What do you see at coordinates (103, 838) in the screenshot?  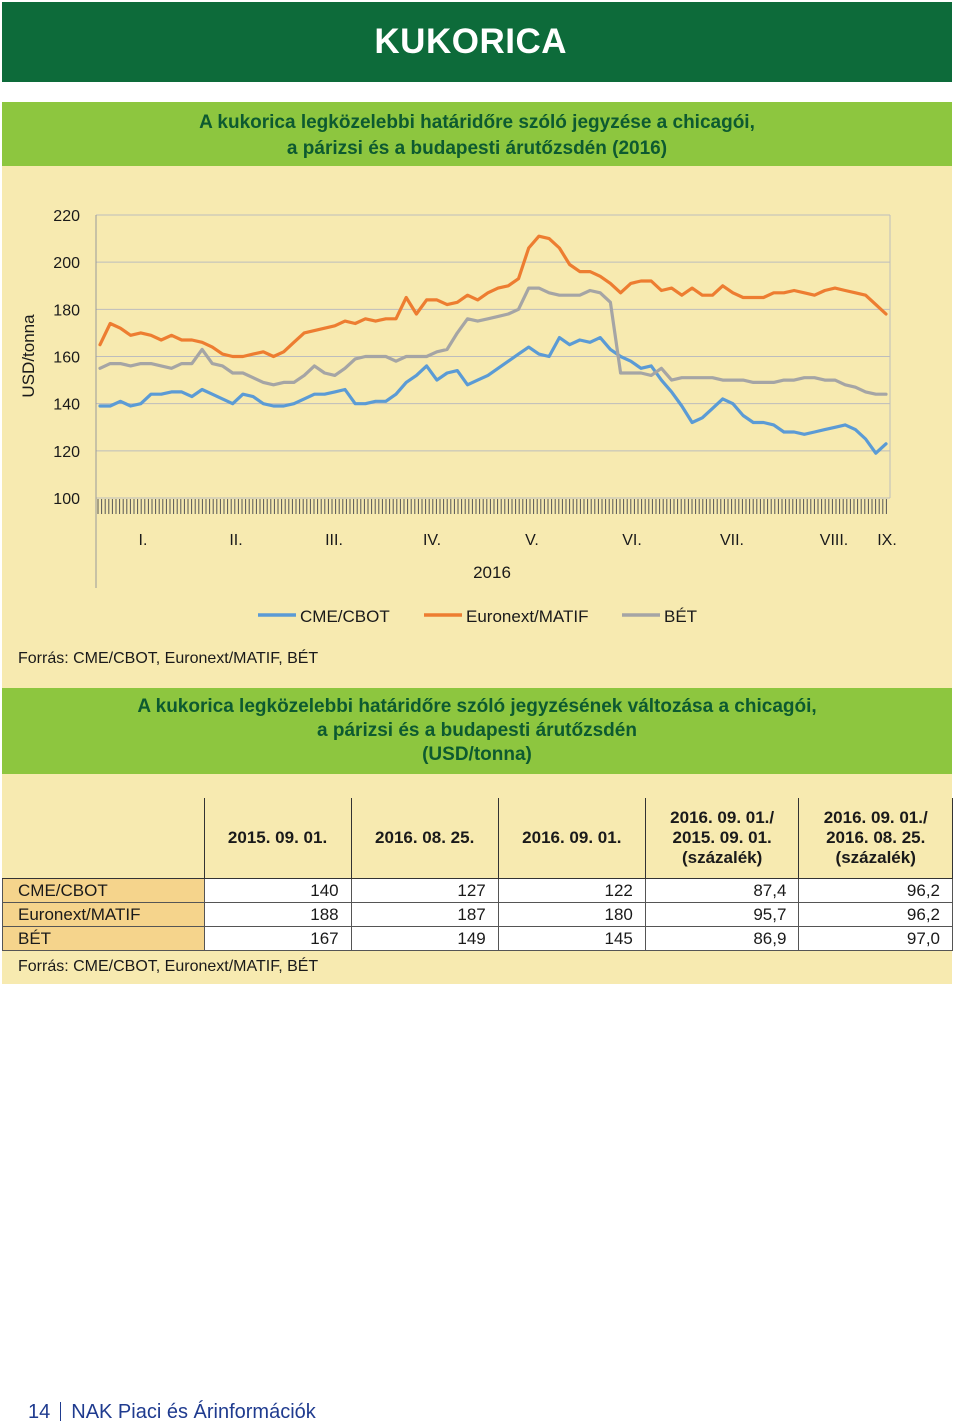 I see `table-header-corner` at bounding box center [103, 838].